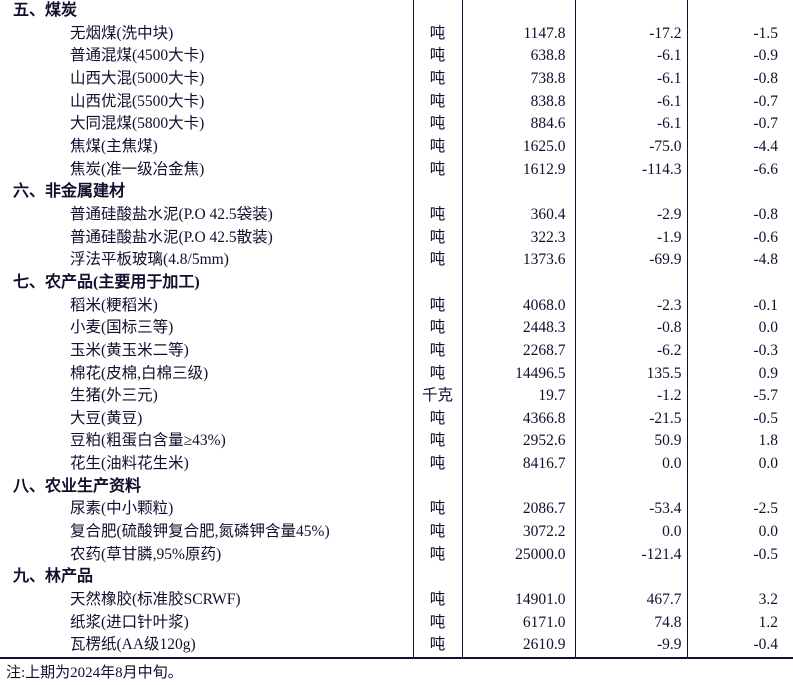  Describe the element at coordinates (518, 56) in the screenshot. I see `price-cell: 638.8` at that location.